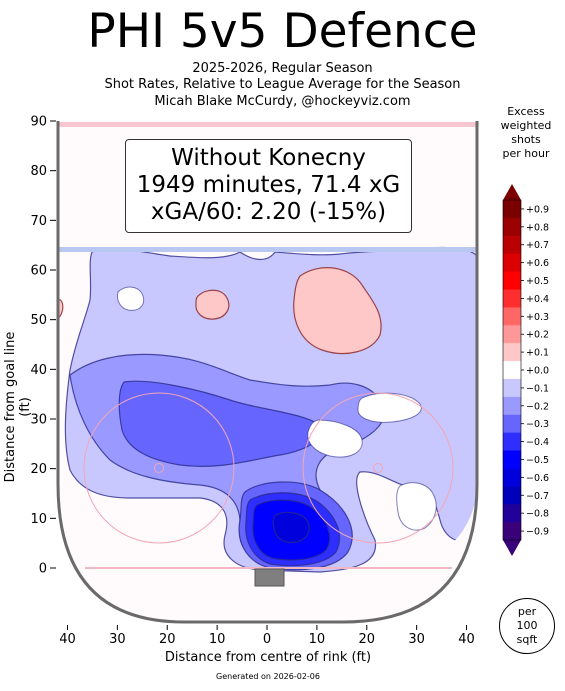 This screenshot has height=691, width=565. What do you see at coordinates (537, 353) in the screenshot?
I see `colorbar-tick-label: +0.1` at bounding box center [537, 353].